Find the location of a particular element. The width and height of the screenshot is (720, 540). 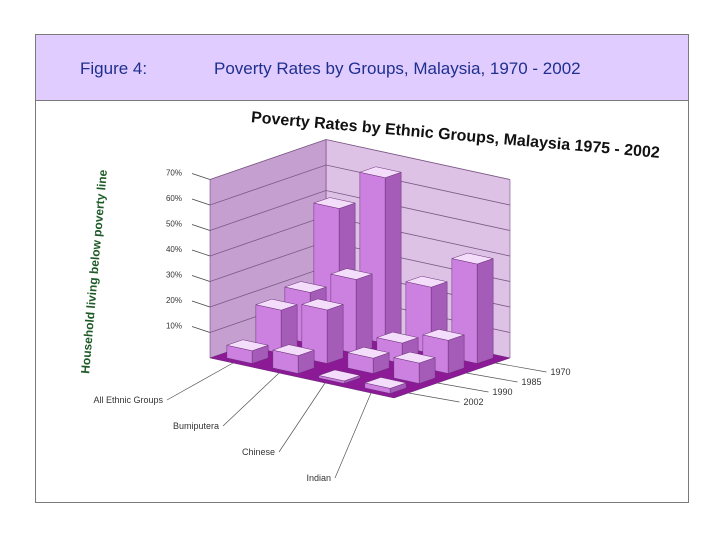

series-label: 1990 is located at coordinates (503, 392).